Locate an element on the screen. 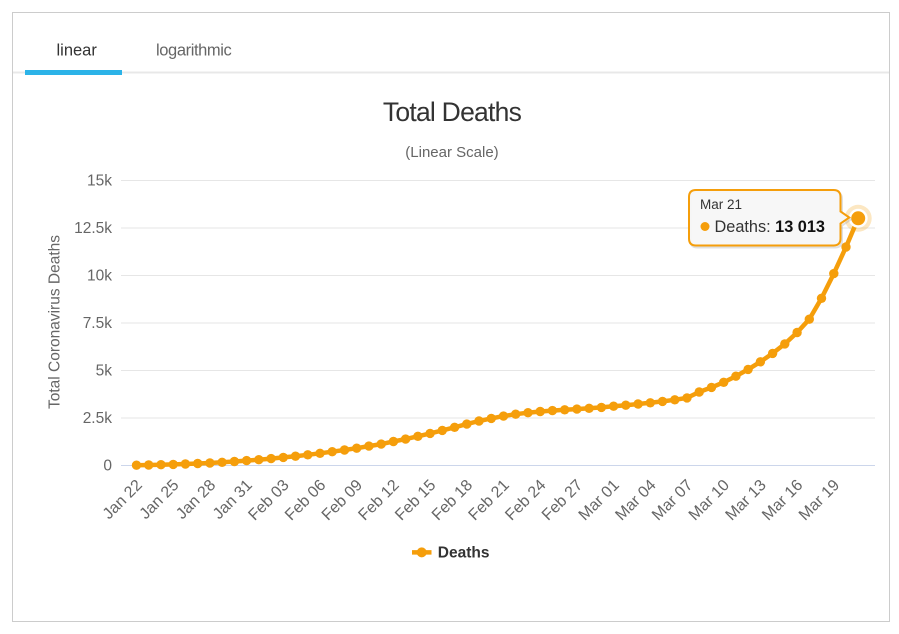 Image resolution: width=899 pixels, height=634 pixels. svg-text: linear is located at coordinates (77, 51).